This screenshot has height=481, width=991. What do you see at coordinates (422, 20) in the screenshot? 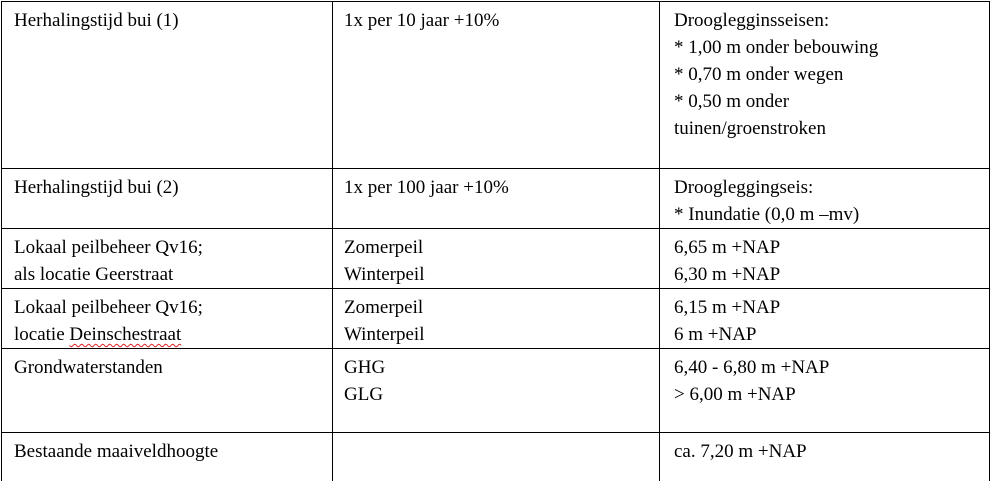
I see `cell-text: 1x per 10 jaar +10%` at bounding box center [422, 20].